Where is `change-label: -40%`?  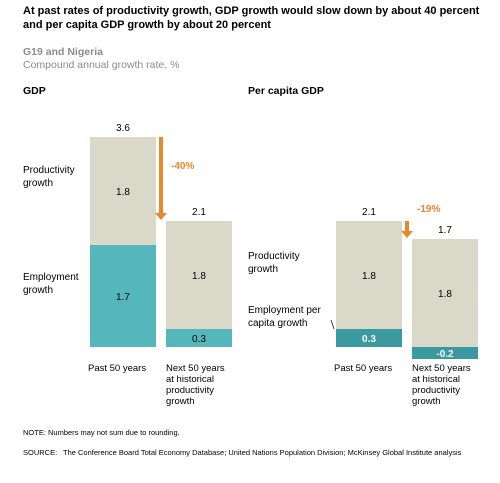 change-label: -40% is located at coordinates (182, 166).